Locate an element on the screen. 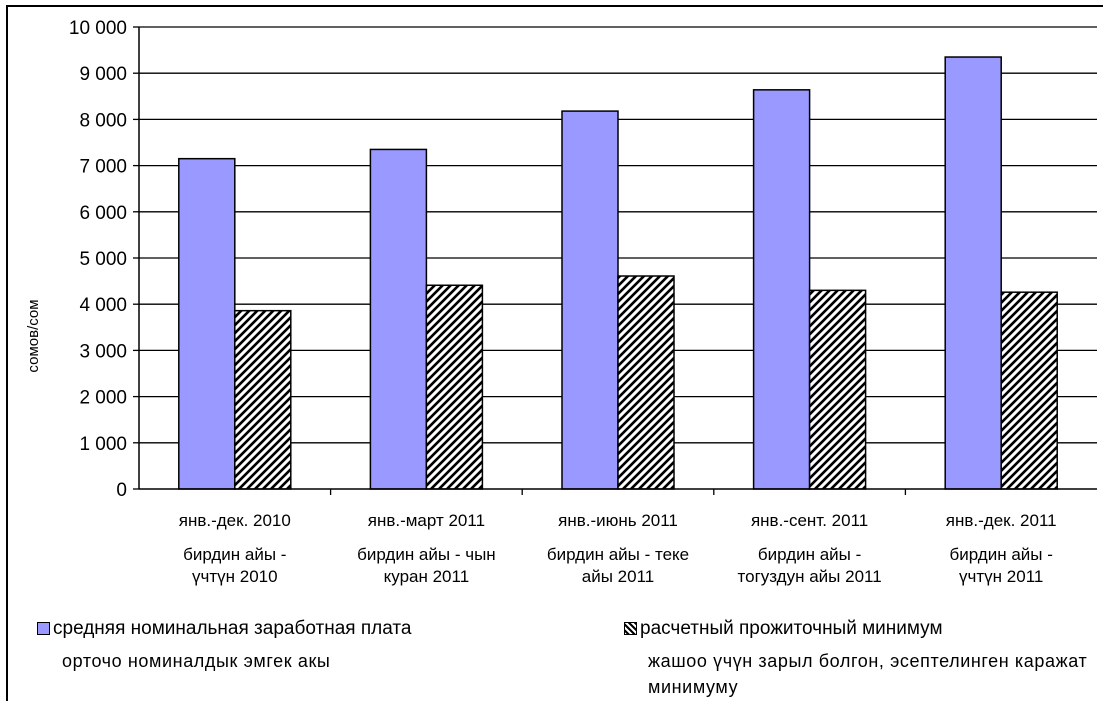  y-tick-label: 9 000 is located at coordinates (103, 74).